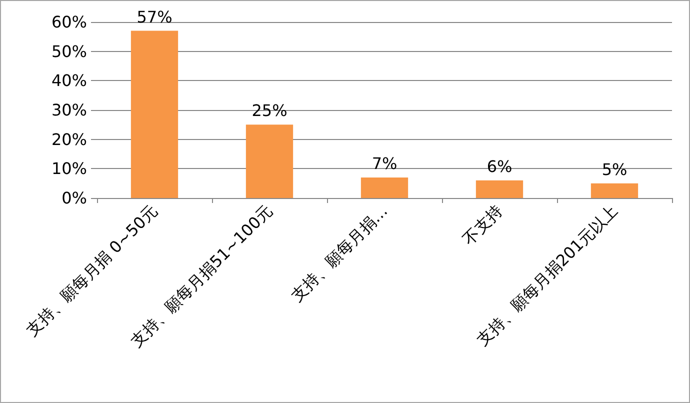 The width and height of the screenshot is (690, 403). I want to click on data-label: 6%, so click(499, 166).